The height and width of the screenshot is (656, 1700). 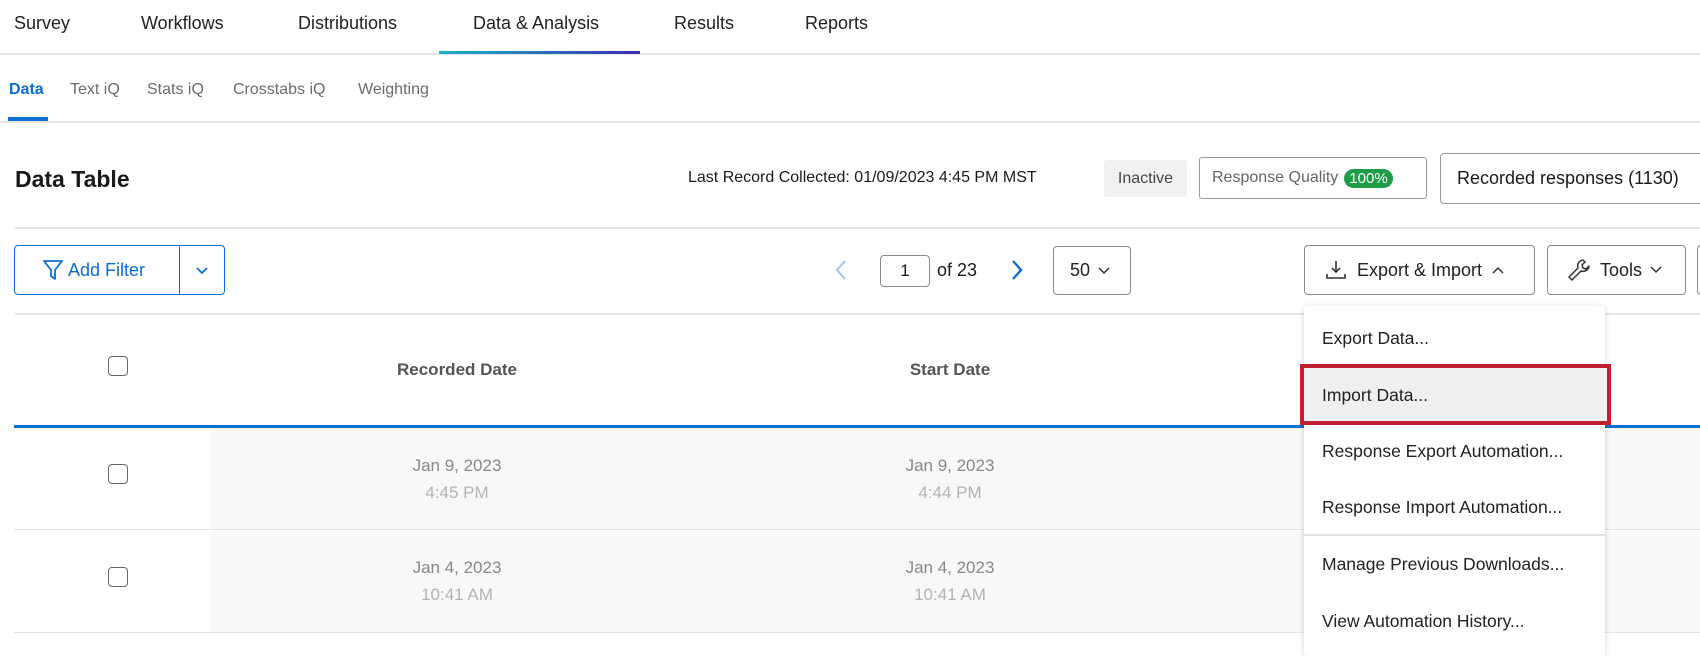 What do you see at coordinates (1621, 269) in the screenshot?
I see `tools-label: Tools` at bounding box center [1621, 269].